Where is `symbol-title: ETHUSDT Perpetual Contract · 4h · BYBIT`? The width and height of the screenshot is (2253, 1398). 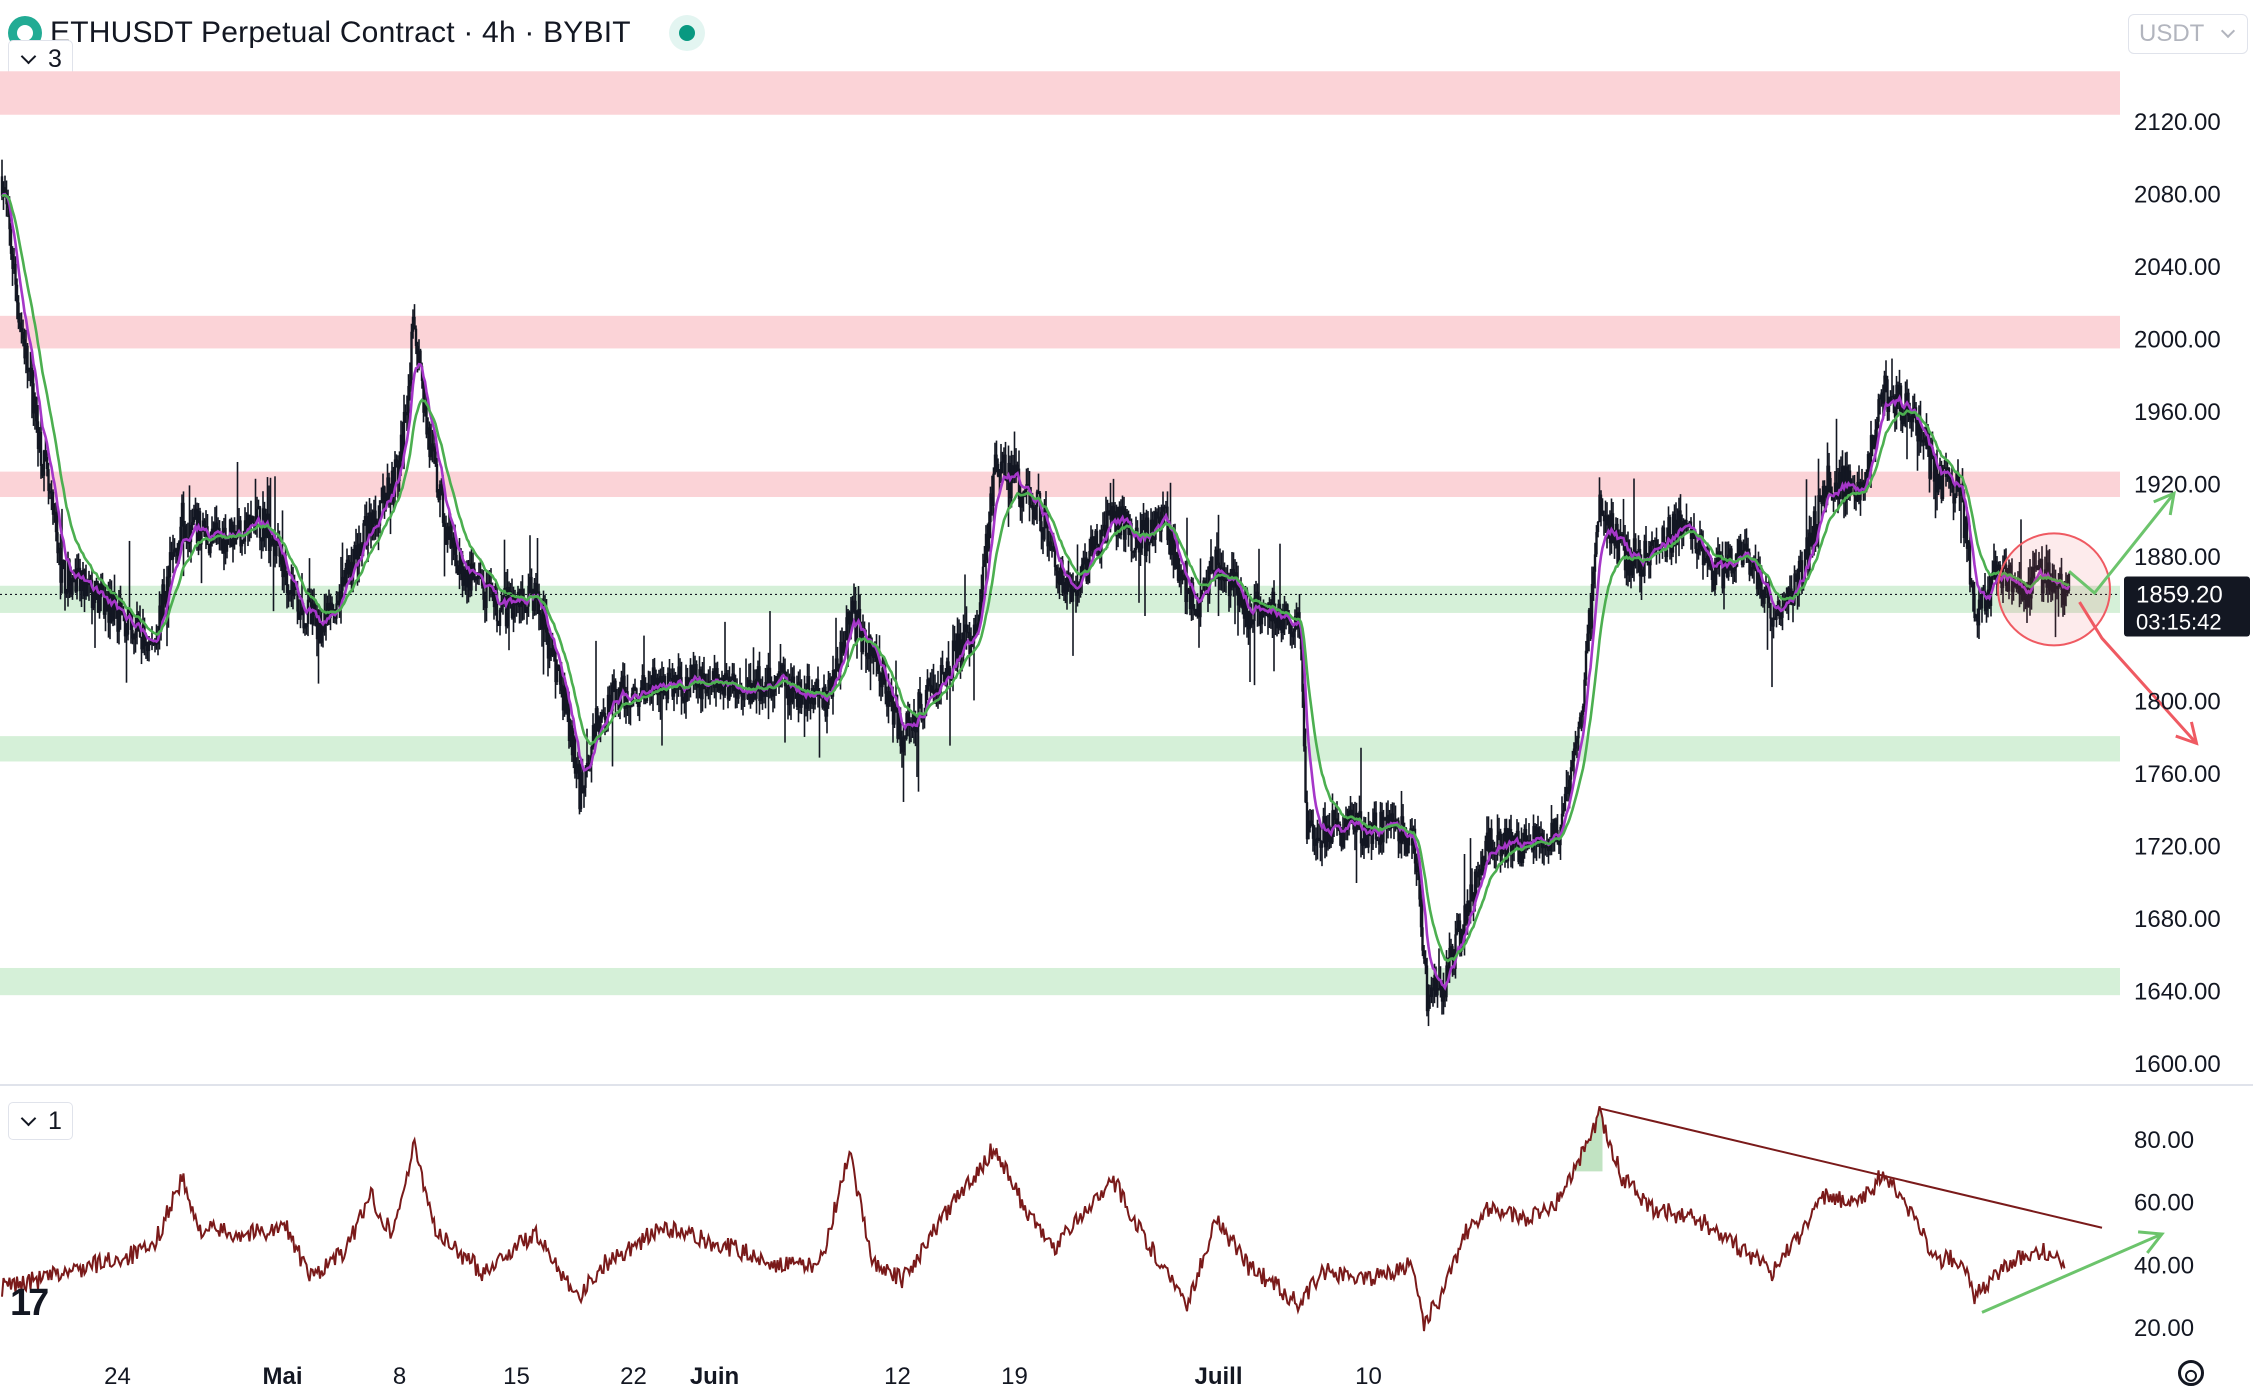 symbol-title: ETHUSDT Perpetual Contract · 4h · BYBIT is located at coordinates (340, 32).